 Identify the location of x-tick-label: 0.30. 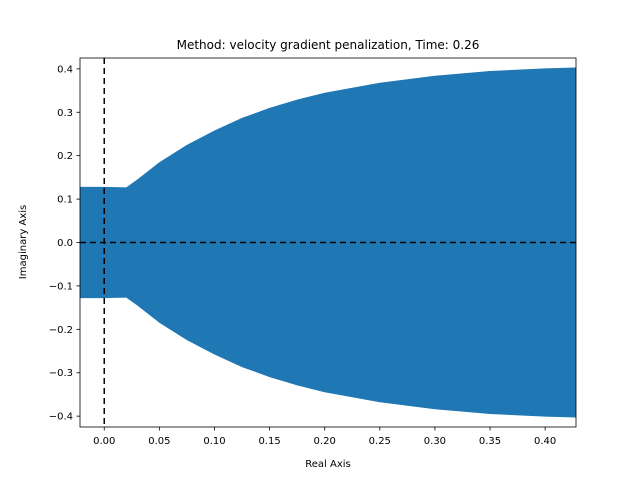
(435, 441).